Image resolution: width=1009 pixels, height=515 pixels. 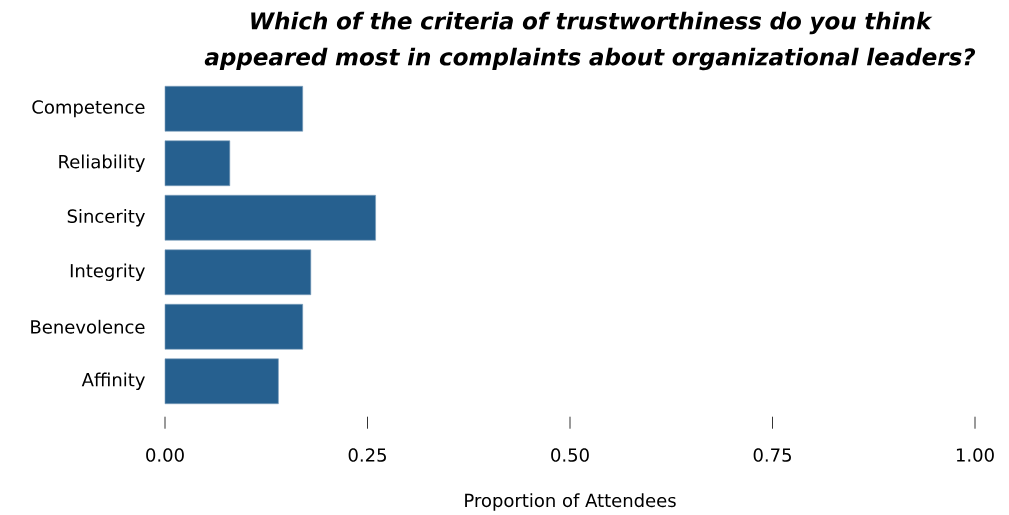 I want to click on x-axis-title: Proportion of Attendees, so click(x=570, y=502).